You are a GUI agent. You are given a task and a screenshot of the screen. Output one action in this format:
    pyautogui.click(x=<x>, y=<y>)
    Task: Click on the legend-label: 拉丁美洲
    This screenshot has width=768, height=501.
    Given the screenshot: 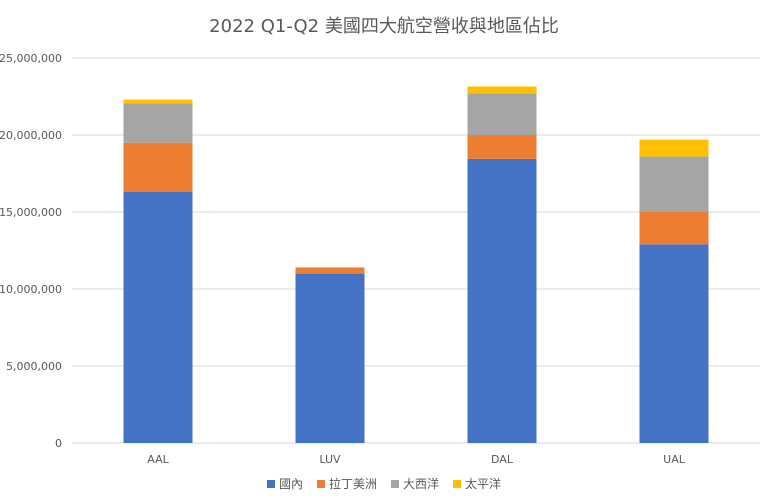 What is the action you would take?
    pyautogui.click(x=352, y=484)
    